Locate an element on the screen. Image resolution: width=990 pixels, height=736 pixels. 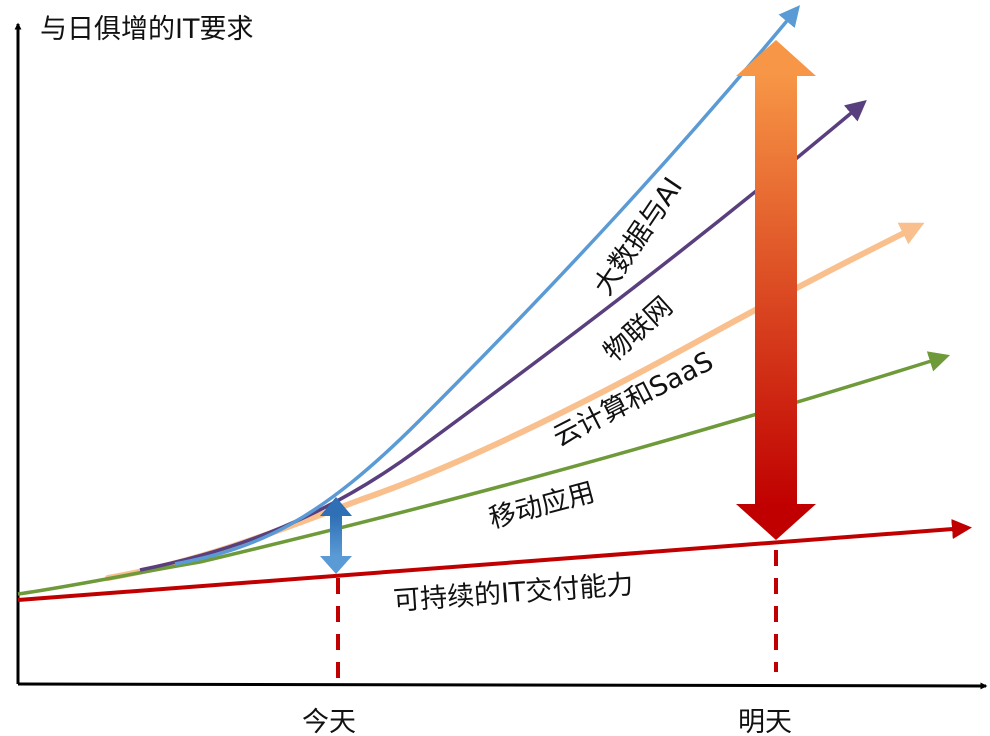
tomorrow-gap-arrow is located at coordinates (776, 290).